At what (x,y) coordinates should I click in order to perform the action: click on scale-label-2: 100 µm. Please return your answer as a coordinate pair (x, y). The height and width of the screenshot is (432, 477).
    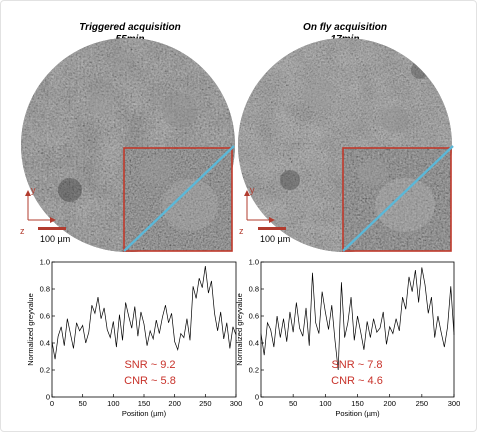
    Looking at the image, I should click on (275, 239).